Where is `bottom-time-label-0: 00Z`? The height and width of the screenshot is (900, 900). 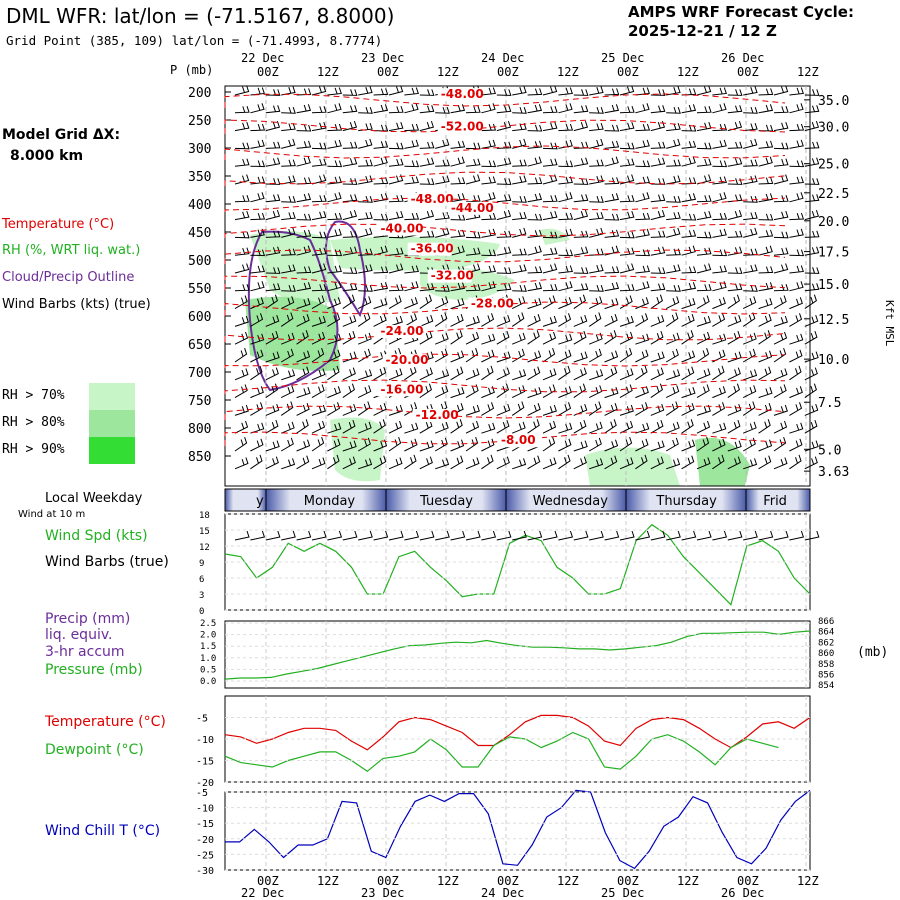 bottom-time-label-0: 00Z is located at coordinates (268, 881).